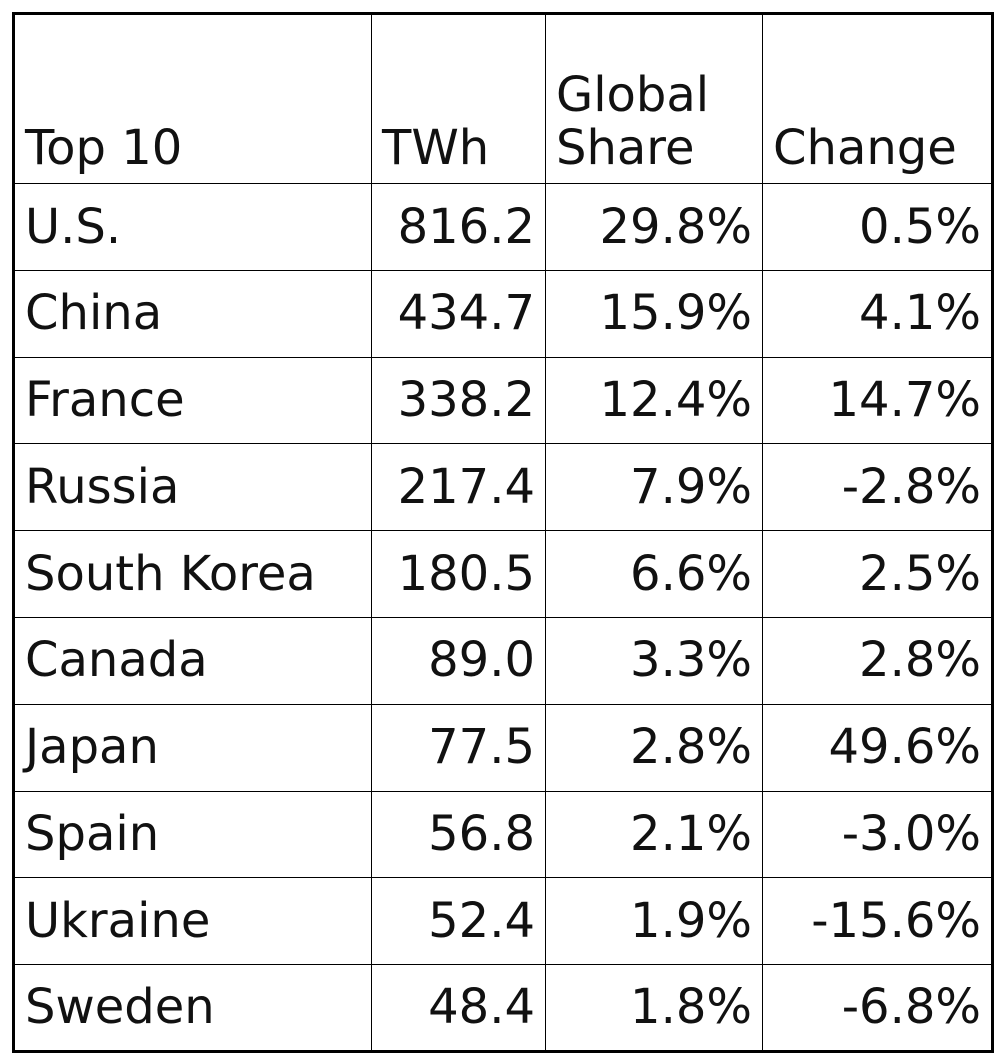  I want to click on change-cell: -3.0%, so click(877, 834).